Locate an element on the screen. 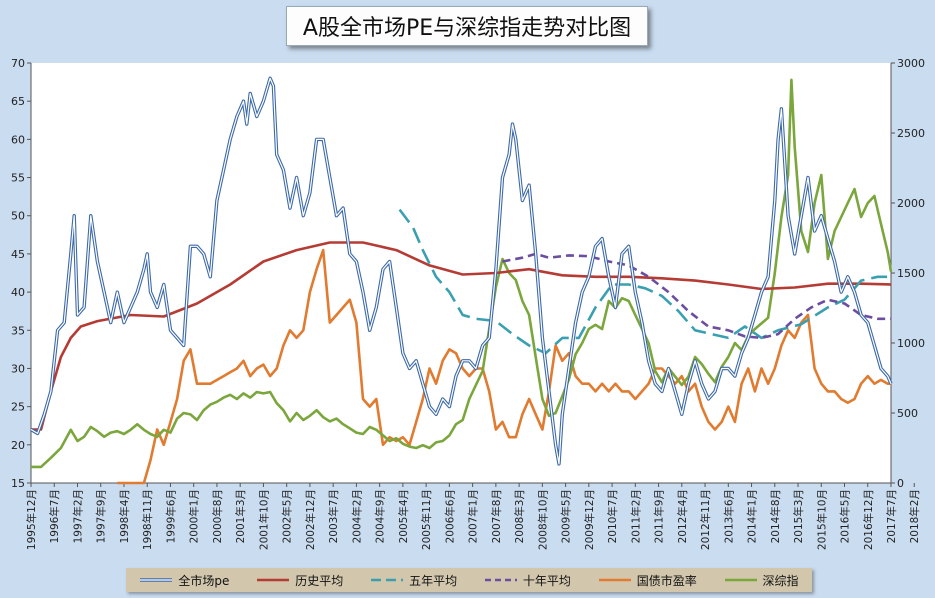 The width and height of the screenshot is (935, 598). y-right-tick-label: 2500 is located at coordinates (911, 133).